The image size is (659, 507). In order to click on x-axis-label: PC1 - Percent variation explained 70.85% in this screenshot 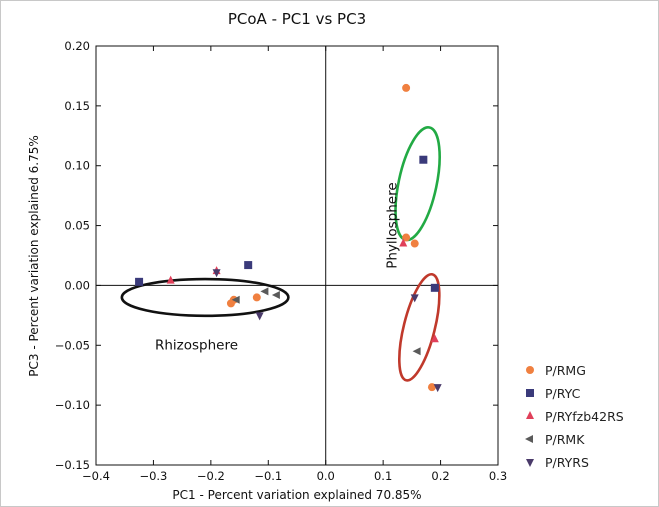, I will do `click(296, 495)`.